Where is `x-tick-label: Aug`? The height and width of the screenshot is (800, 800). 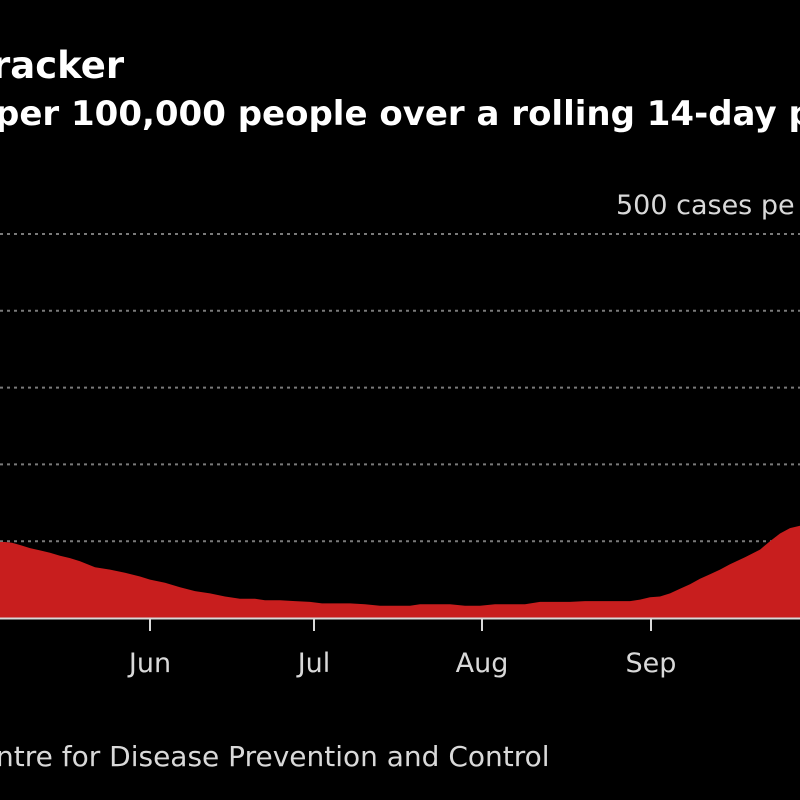
x-tick-label: Aug is located at coordinates (482, 663).